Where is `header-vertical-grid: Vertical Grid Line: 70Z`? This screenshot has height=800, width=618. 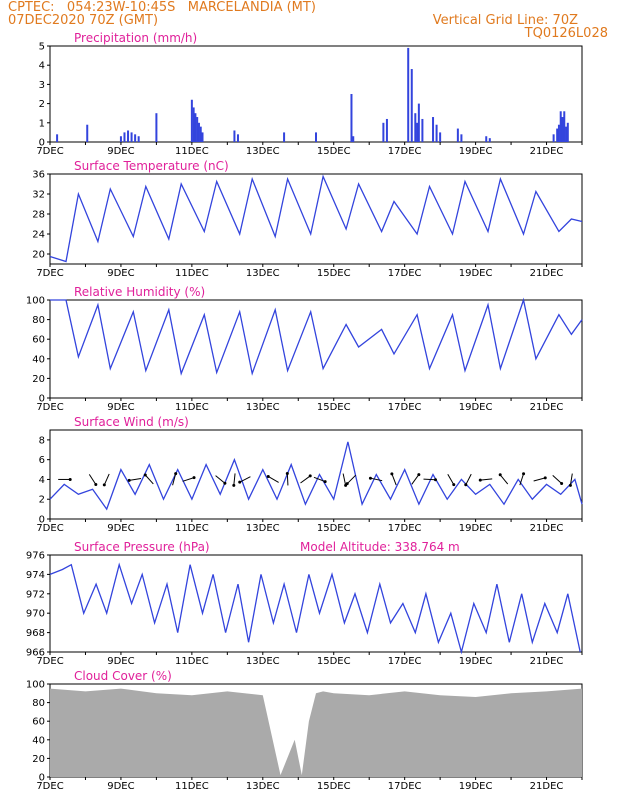
header-vertical-grid: Vertical Grid Line: 70Z is located at coordinates (505, 20).